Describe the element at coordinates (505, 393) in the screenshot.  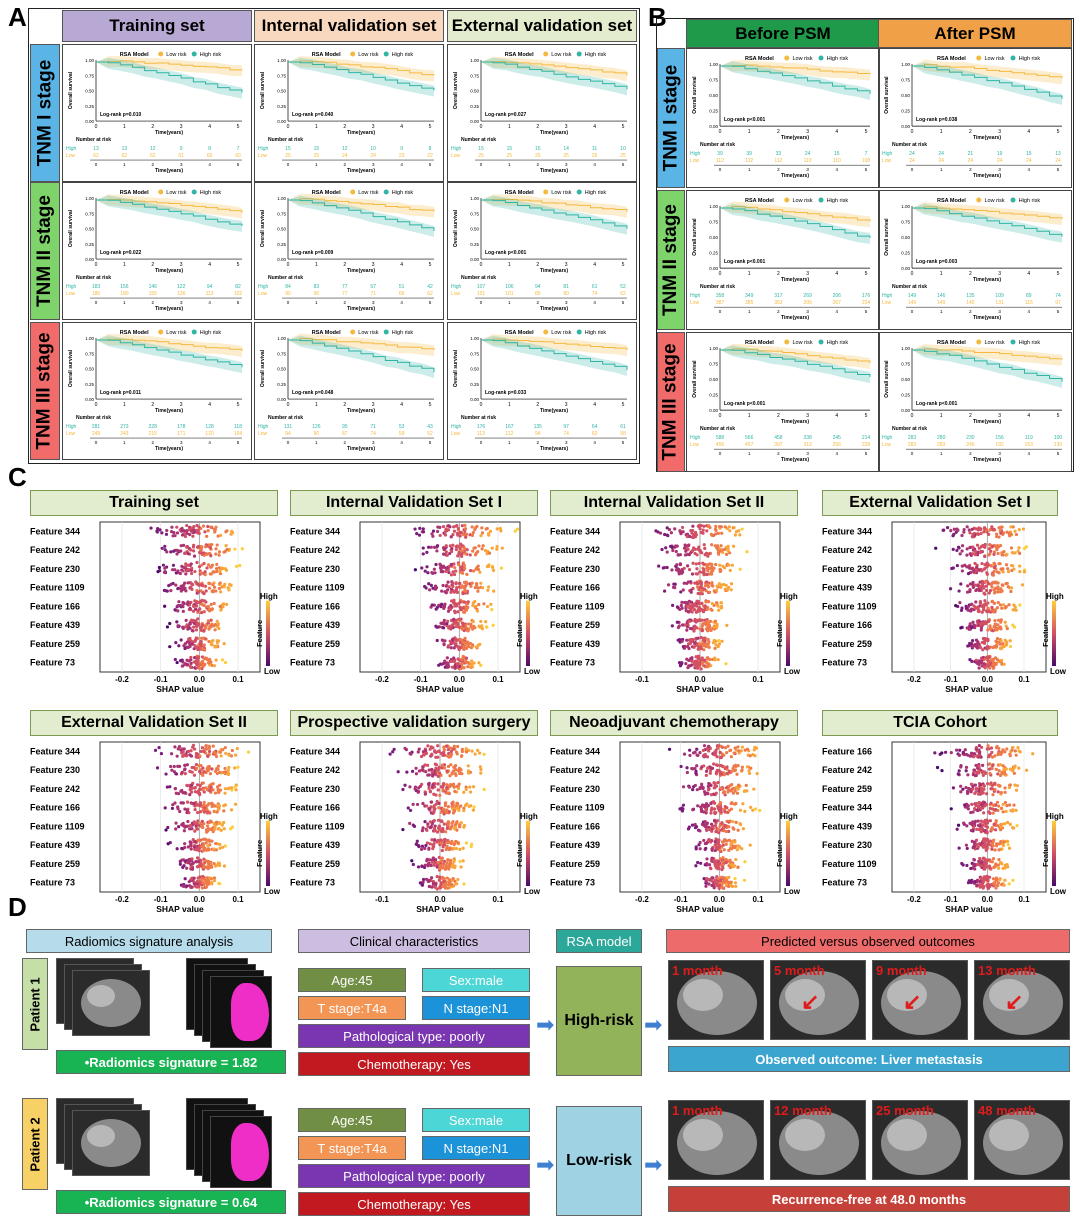
I see `log-rank-pvalue: Log-rank p=0.033` at that location.